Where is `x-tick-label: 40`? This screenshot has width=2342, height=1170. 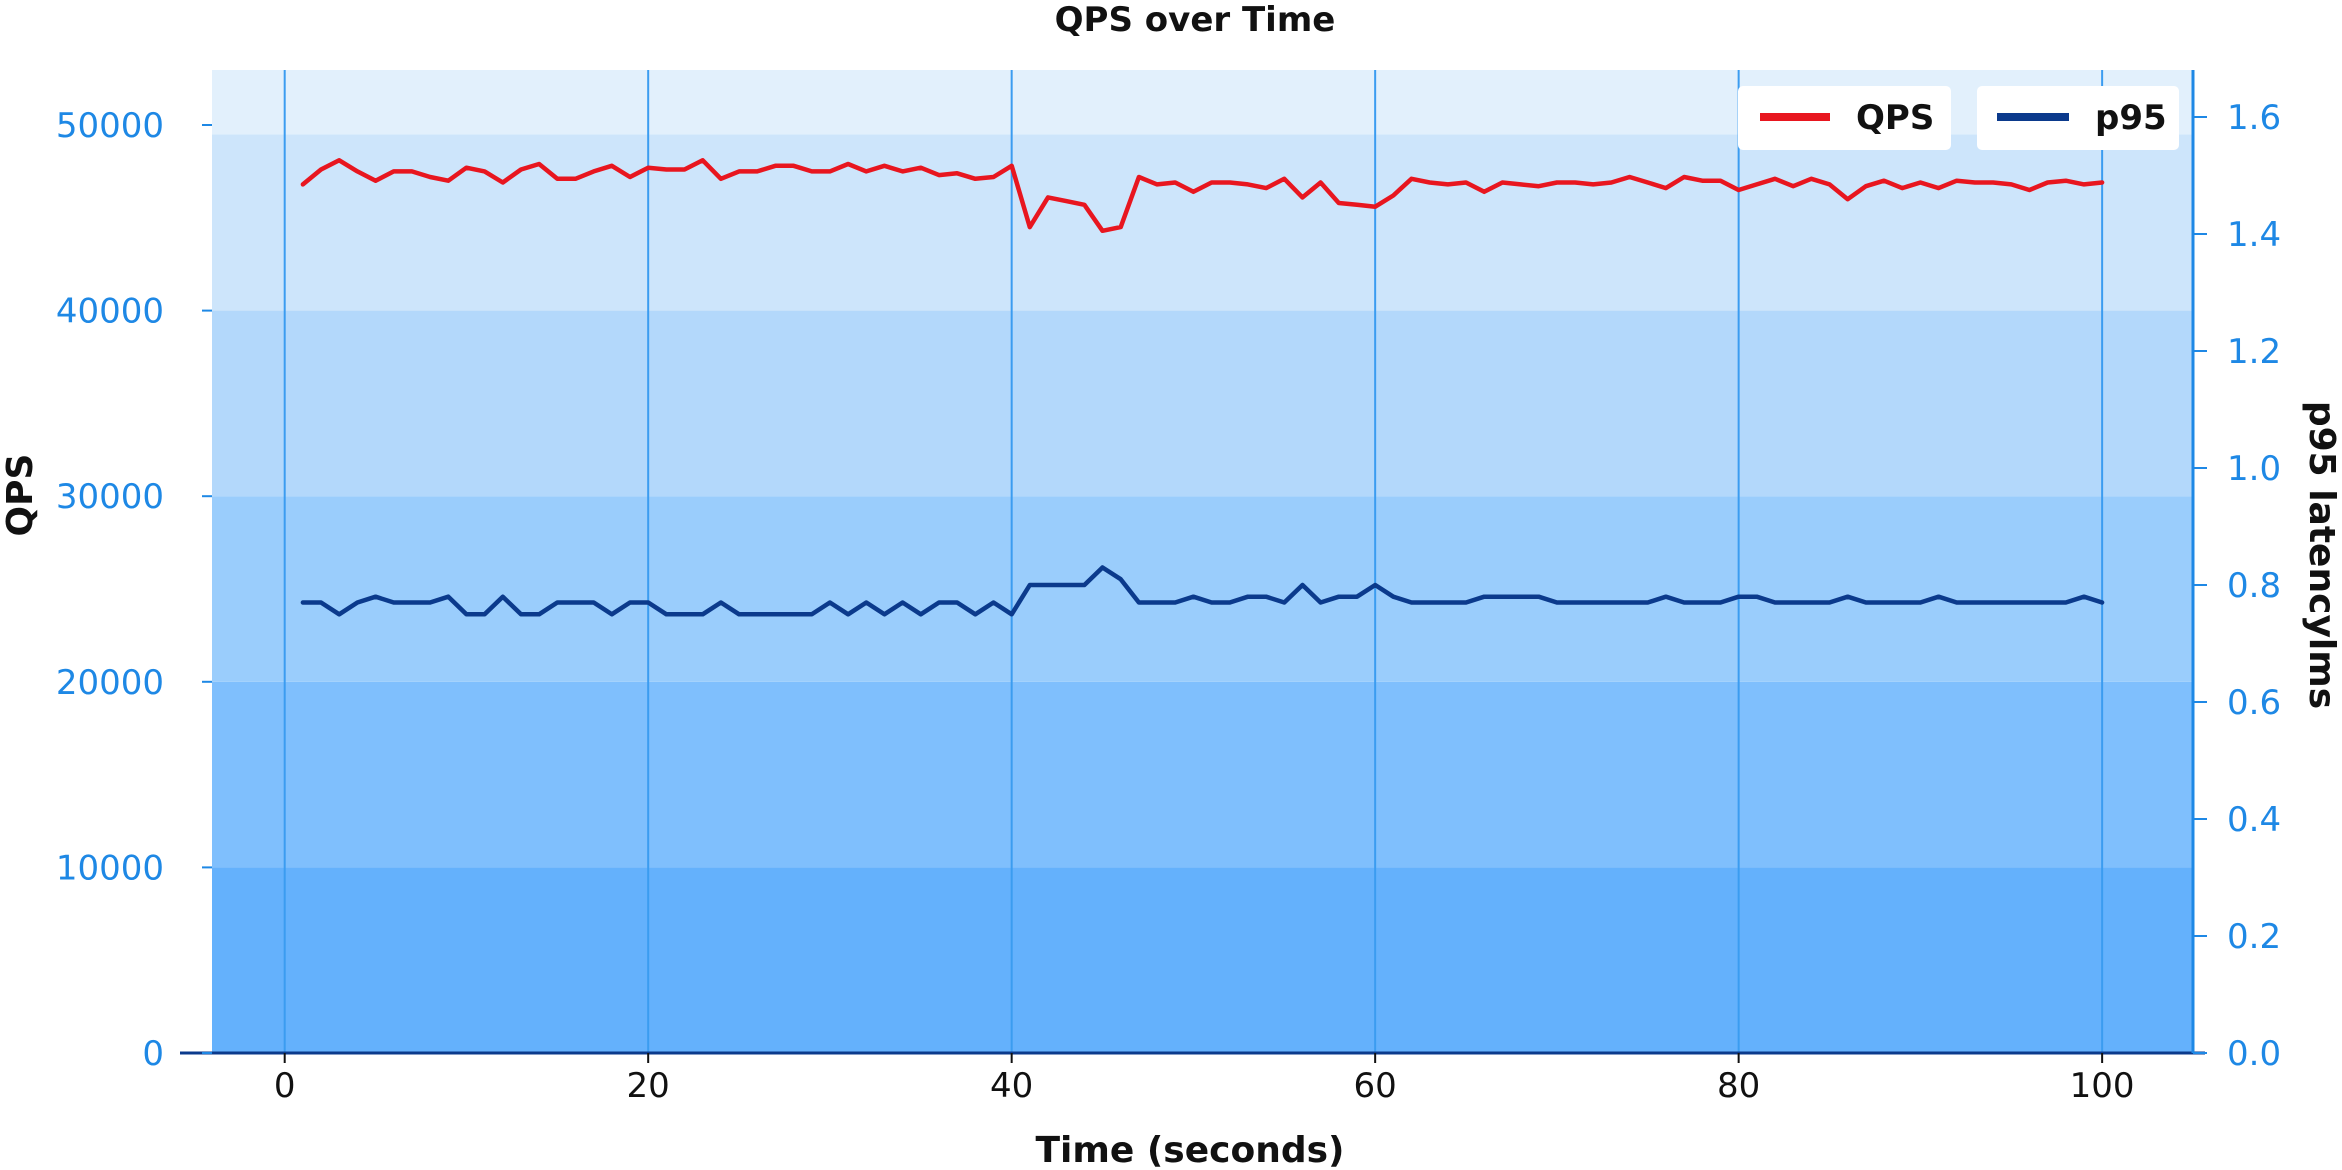
x-tick-label: 40 is located at coordinates (1011, 1086).